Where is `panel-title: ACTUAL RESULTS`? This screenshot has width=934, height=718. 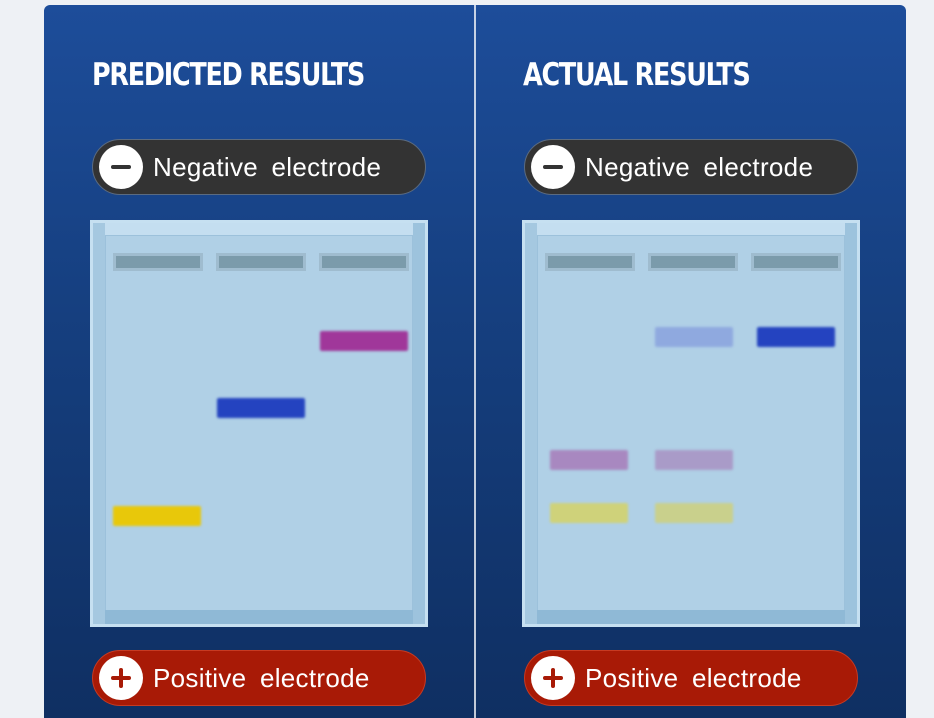
panel-title: ACTUAL RESULTS is located at coordinates (637, 75).